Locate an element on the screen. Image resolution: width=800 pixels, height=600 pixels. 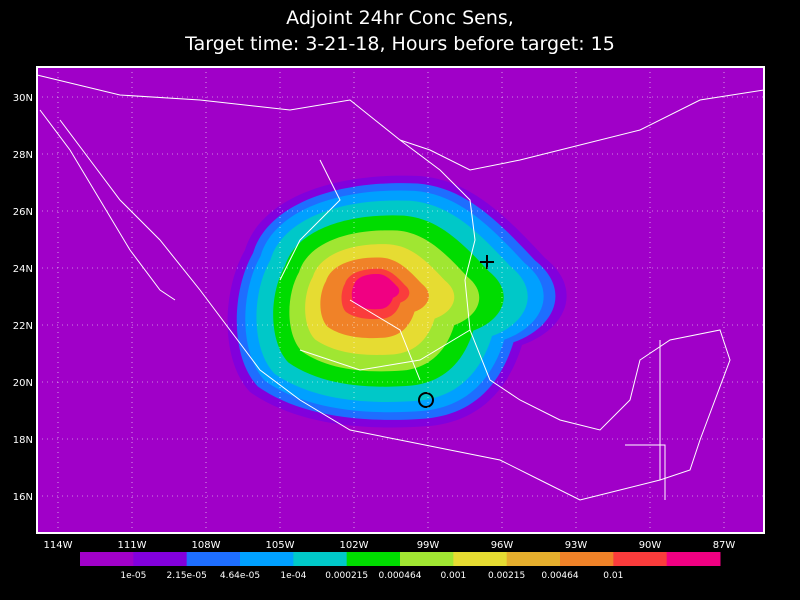
colorbar-label: 0.000464 is located at coordinates (400, 576).